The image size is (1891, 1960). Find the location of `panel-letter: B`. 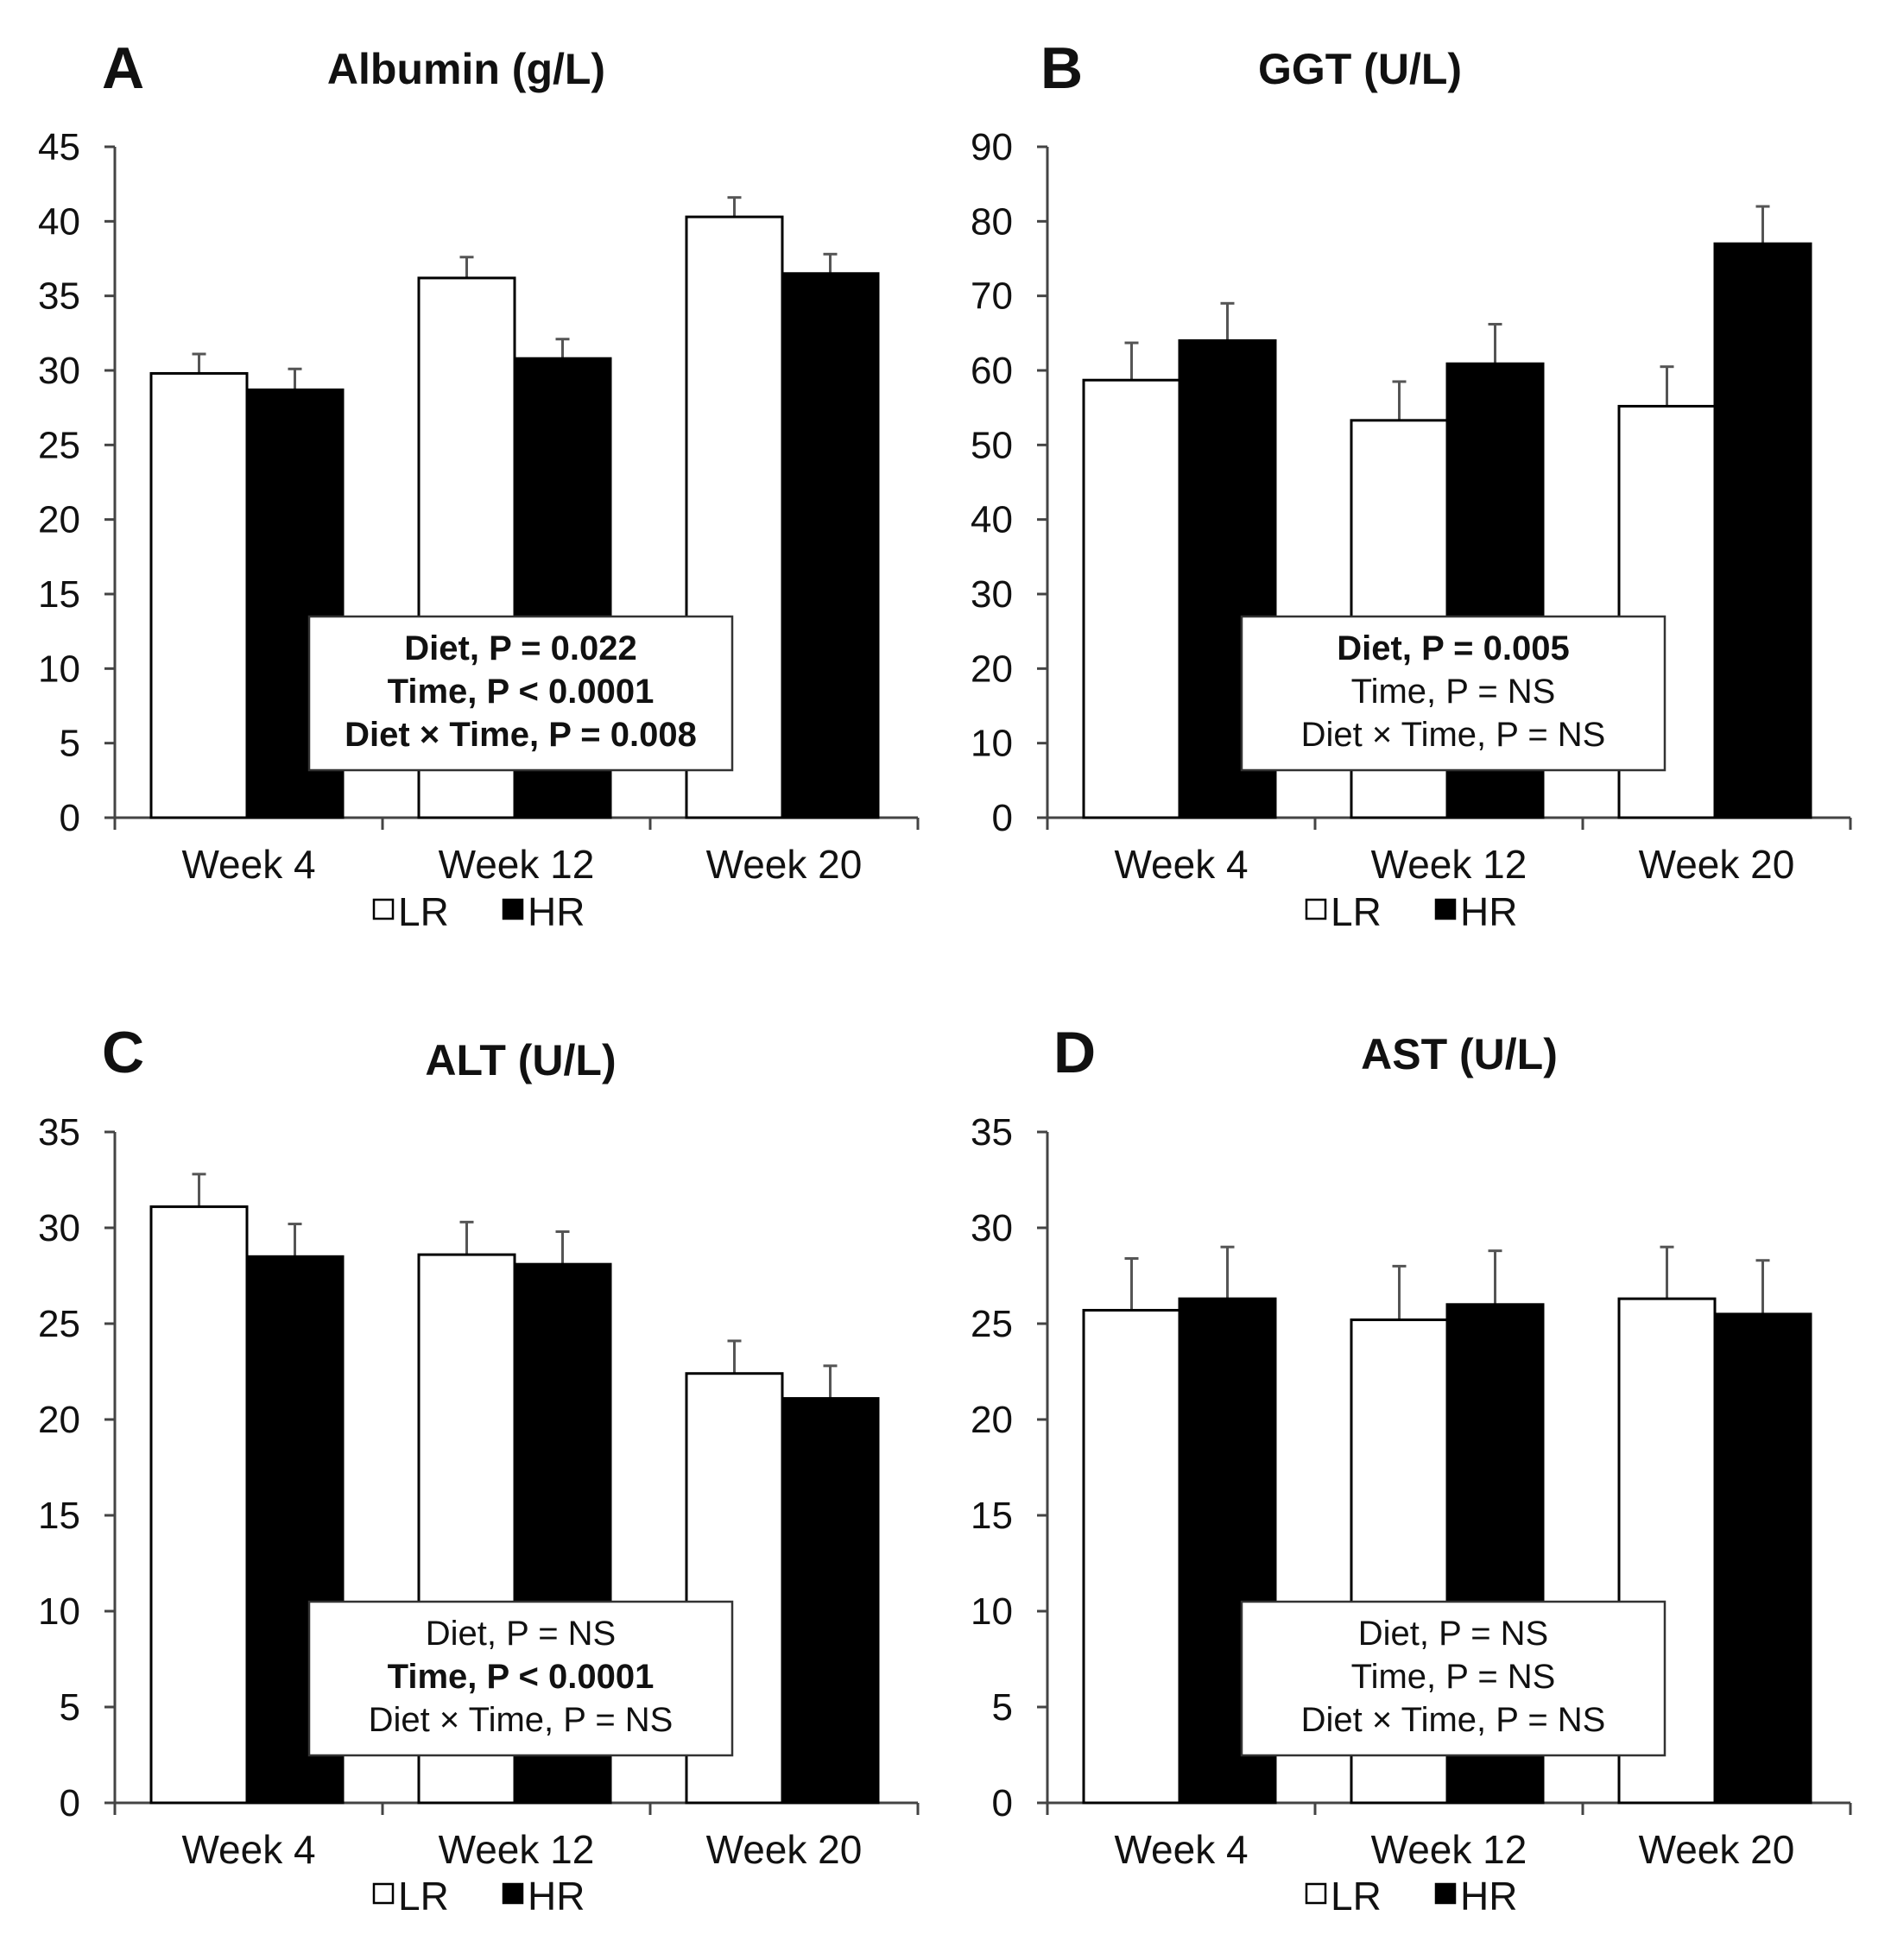

panel-letter: B is located at coordinates (1061, 68).